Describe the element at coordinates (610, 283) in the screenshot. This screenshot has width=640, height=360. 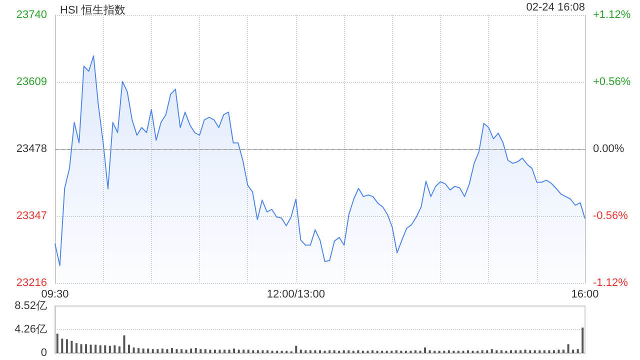
I see `y2-tick-label: -1.12%` at that location.